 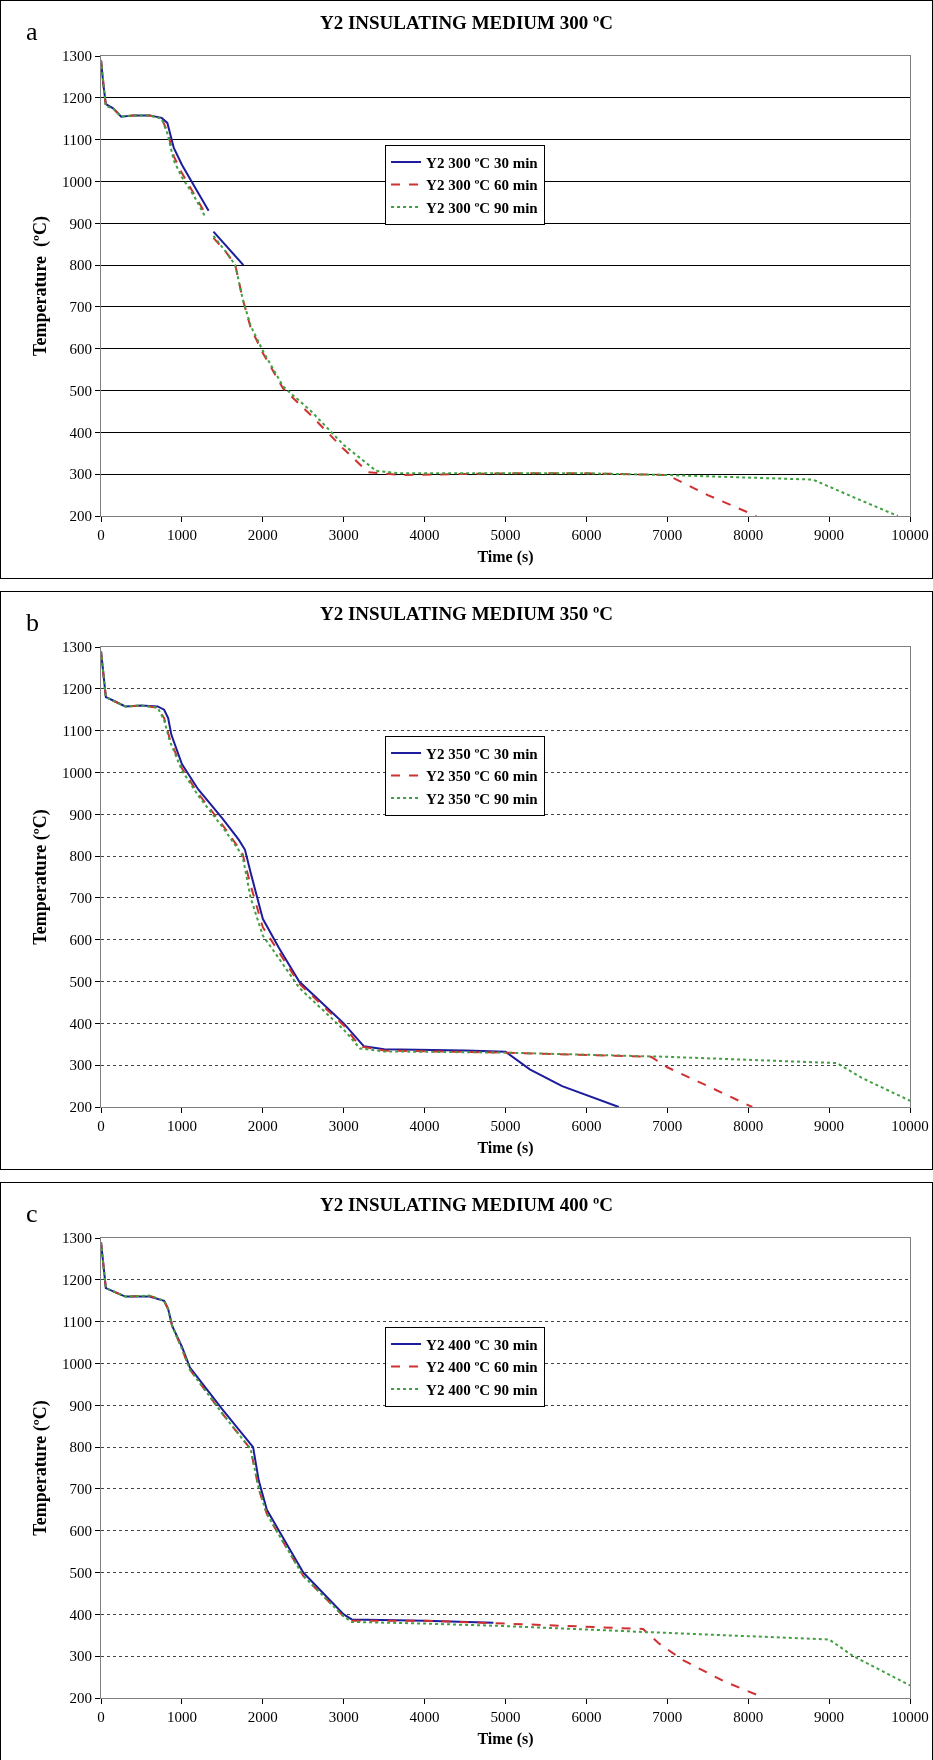 What do you see at coordinates (482, 207) in the screenshot?
I see `legend-label: Y2 300 ºC 90 min` at bounding box center [482, 207].